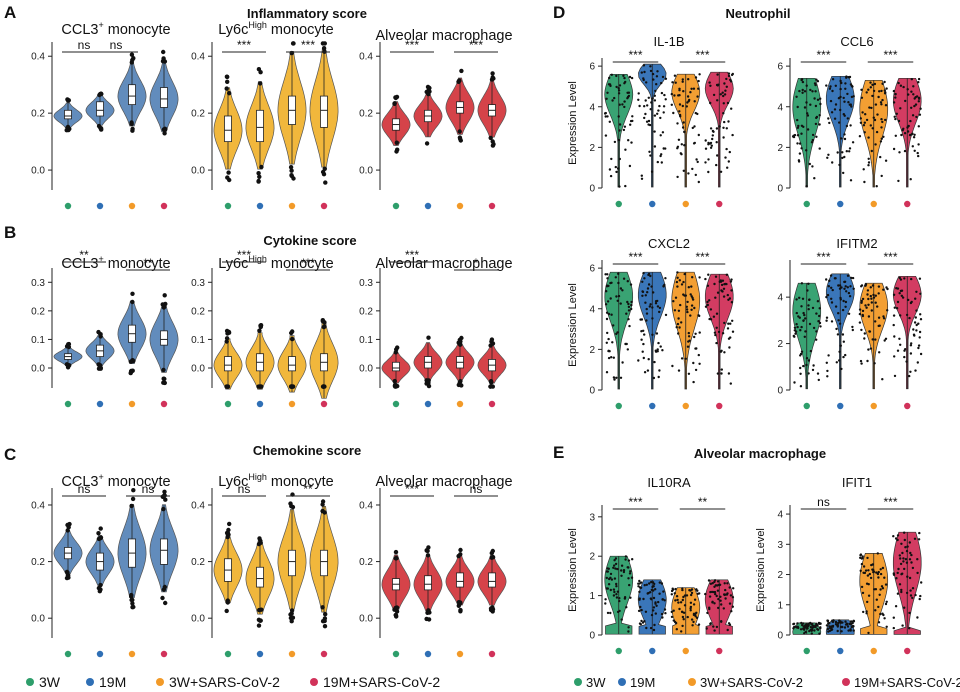  What do you see at coordinates (856, 243) in the screenshot?
I see `panel-title: IFITM2` at bounding box center [856, 243].